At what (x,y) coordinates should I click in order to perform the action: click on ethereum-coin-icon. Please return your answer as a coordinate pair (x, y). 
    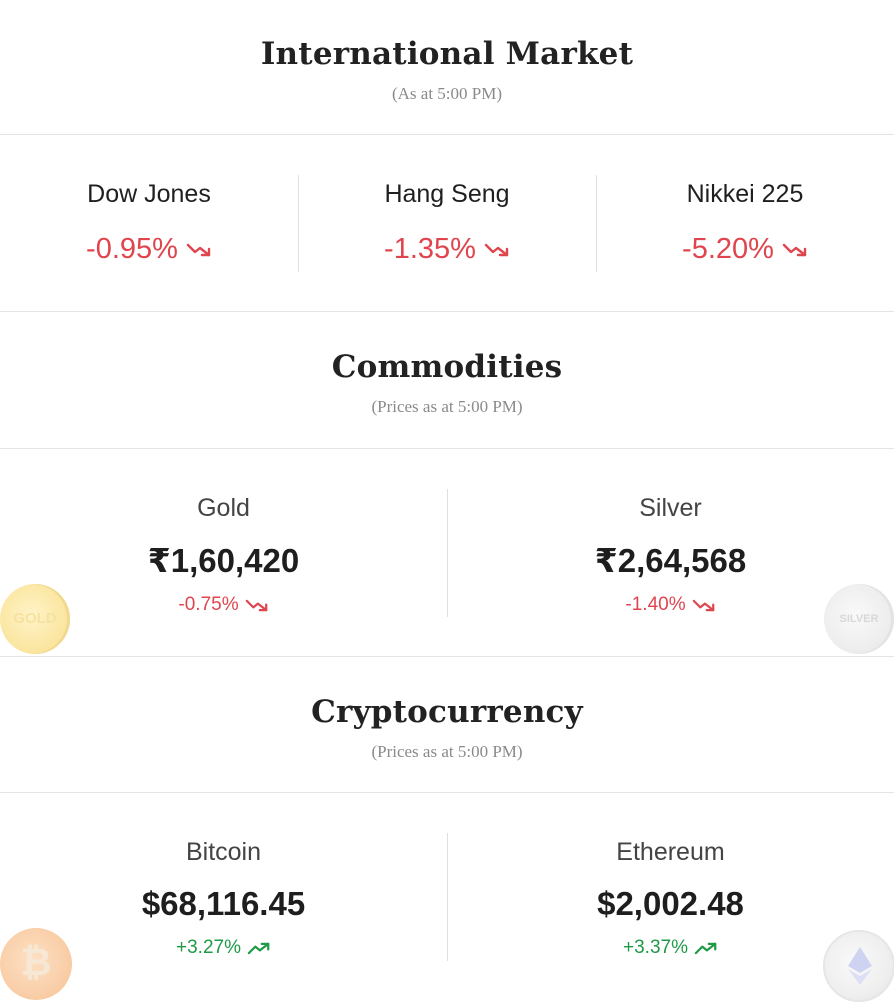
    Looking at the image, I should click on (858, 966).